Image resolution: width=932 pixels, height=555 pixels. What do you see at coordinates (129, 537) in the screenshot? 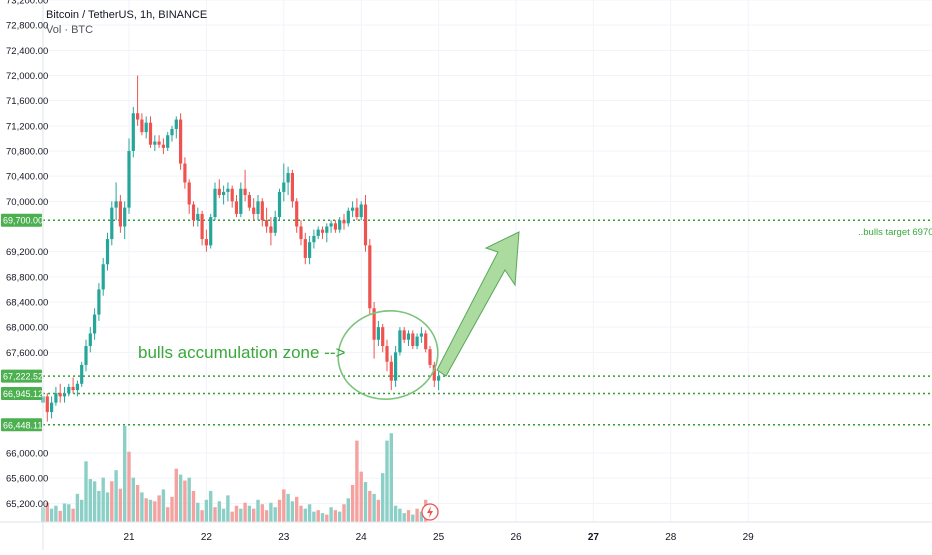
I see `x-tick-label: 21` at bounding box center [129, 537].